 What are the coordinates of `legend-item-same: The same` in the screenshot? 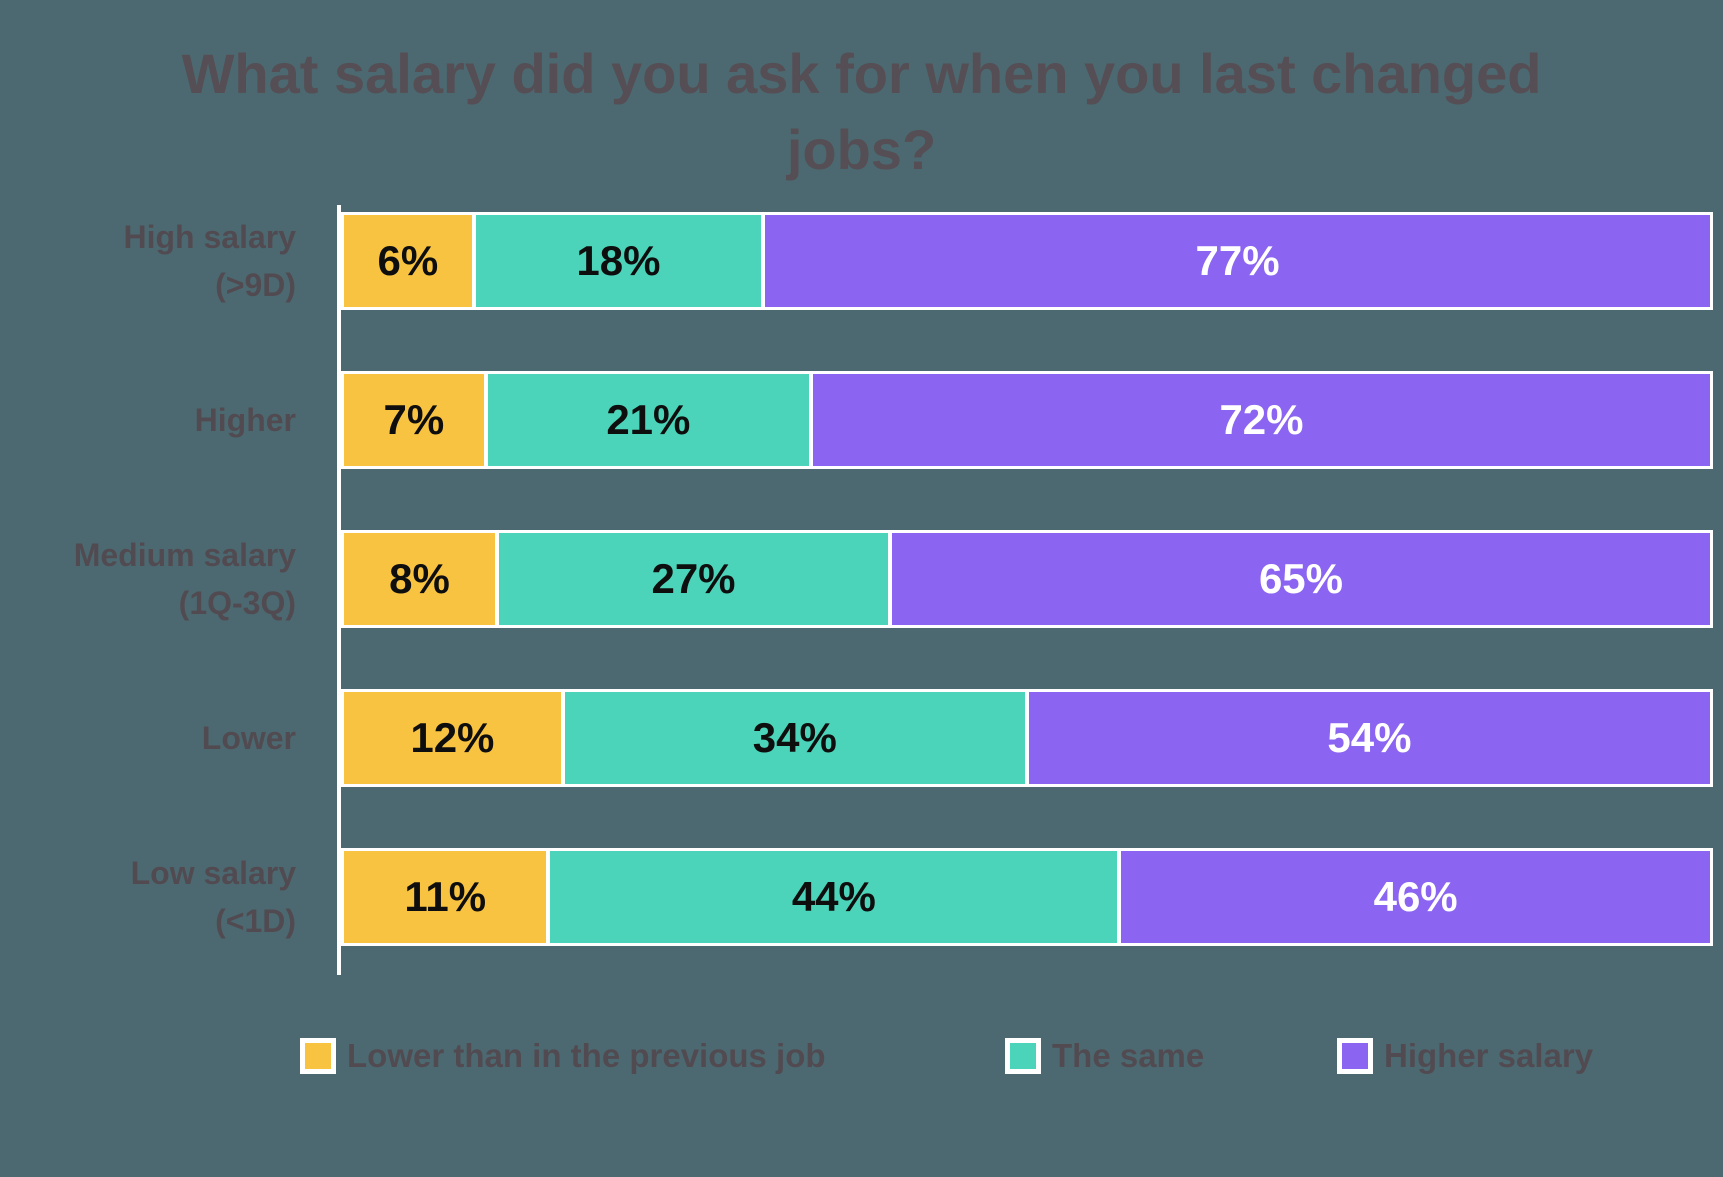 It's located at (1104, 1056).